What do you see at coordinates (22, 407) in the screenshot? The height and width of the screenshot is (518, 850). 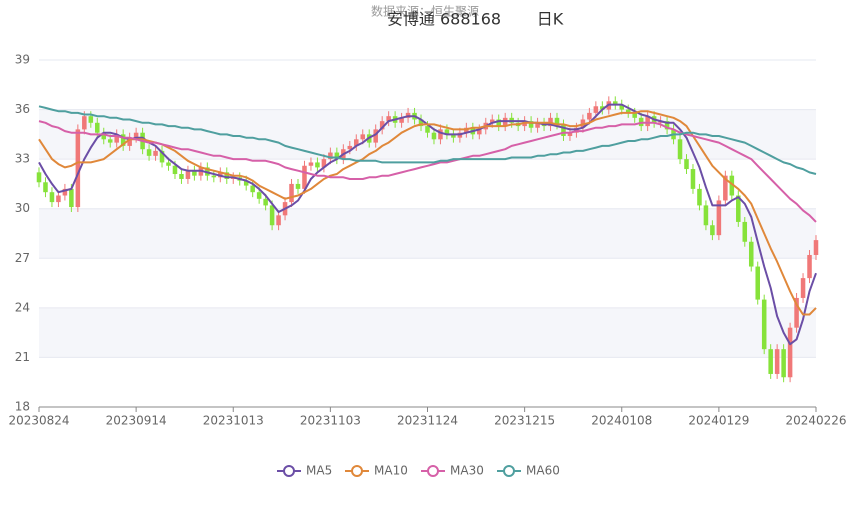 I see `y-tick-label: 18` at bounding box center [22, 407].